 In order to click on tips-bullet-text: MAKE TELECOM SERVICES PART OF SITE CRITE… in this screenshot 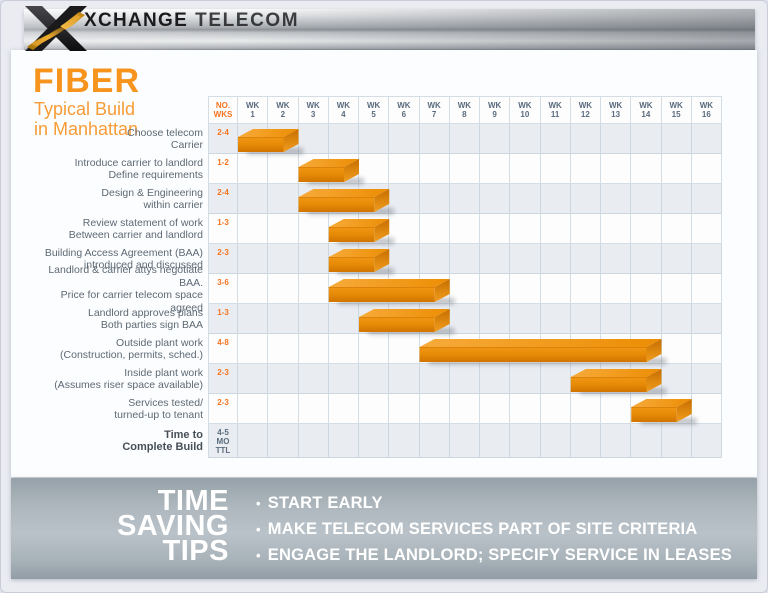, I will do `click(482, 528)`.